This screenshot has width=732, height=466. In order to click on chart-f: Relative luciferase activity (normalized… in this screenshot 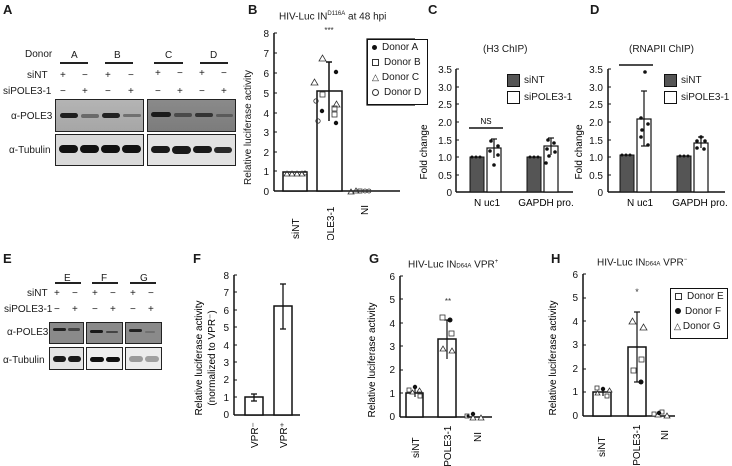, I will do `click(247, 359)`.